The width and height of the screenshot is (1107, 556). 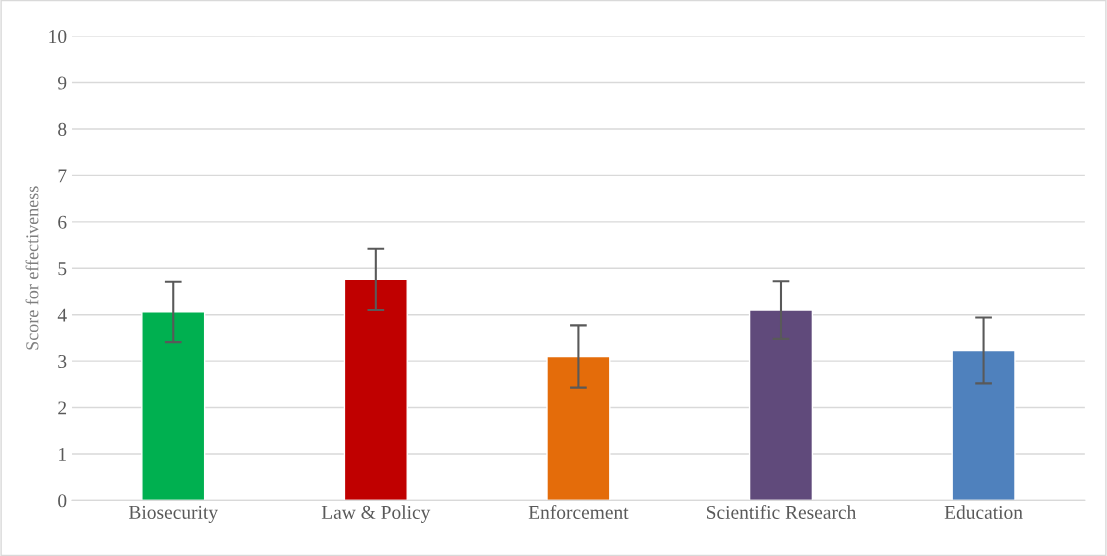 I want to click on y-tick-label: 7, so click(x=62, y=176).